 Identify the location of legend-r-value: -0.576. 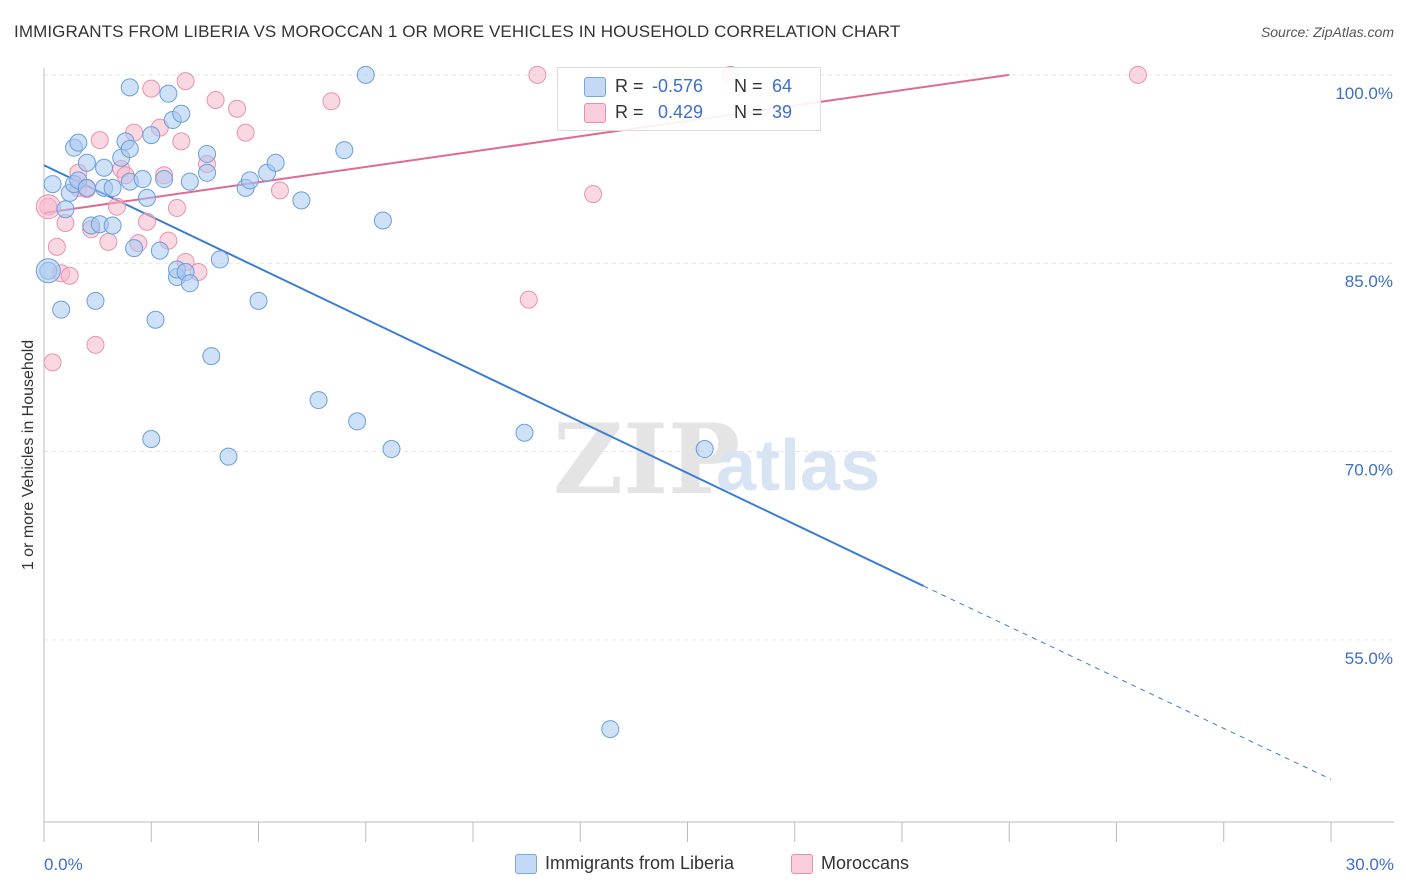
(678, 86).